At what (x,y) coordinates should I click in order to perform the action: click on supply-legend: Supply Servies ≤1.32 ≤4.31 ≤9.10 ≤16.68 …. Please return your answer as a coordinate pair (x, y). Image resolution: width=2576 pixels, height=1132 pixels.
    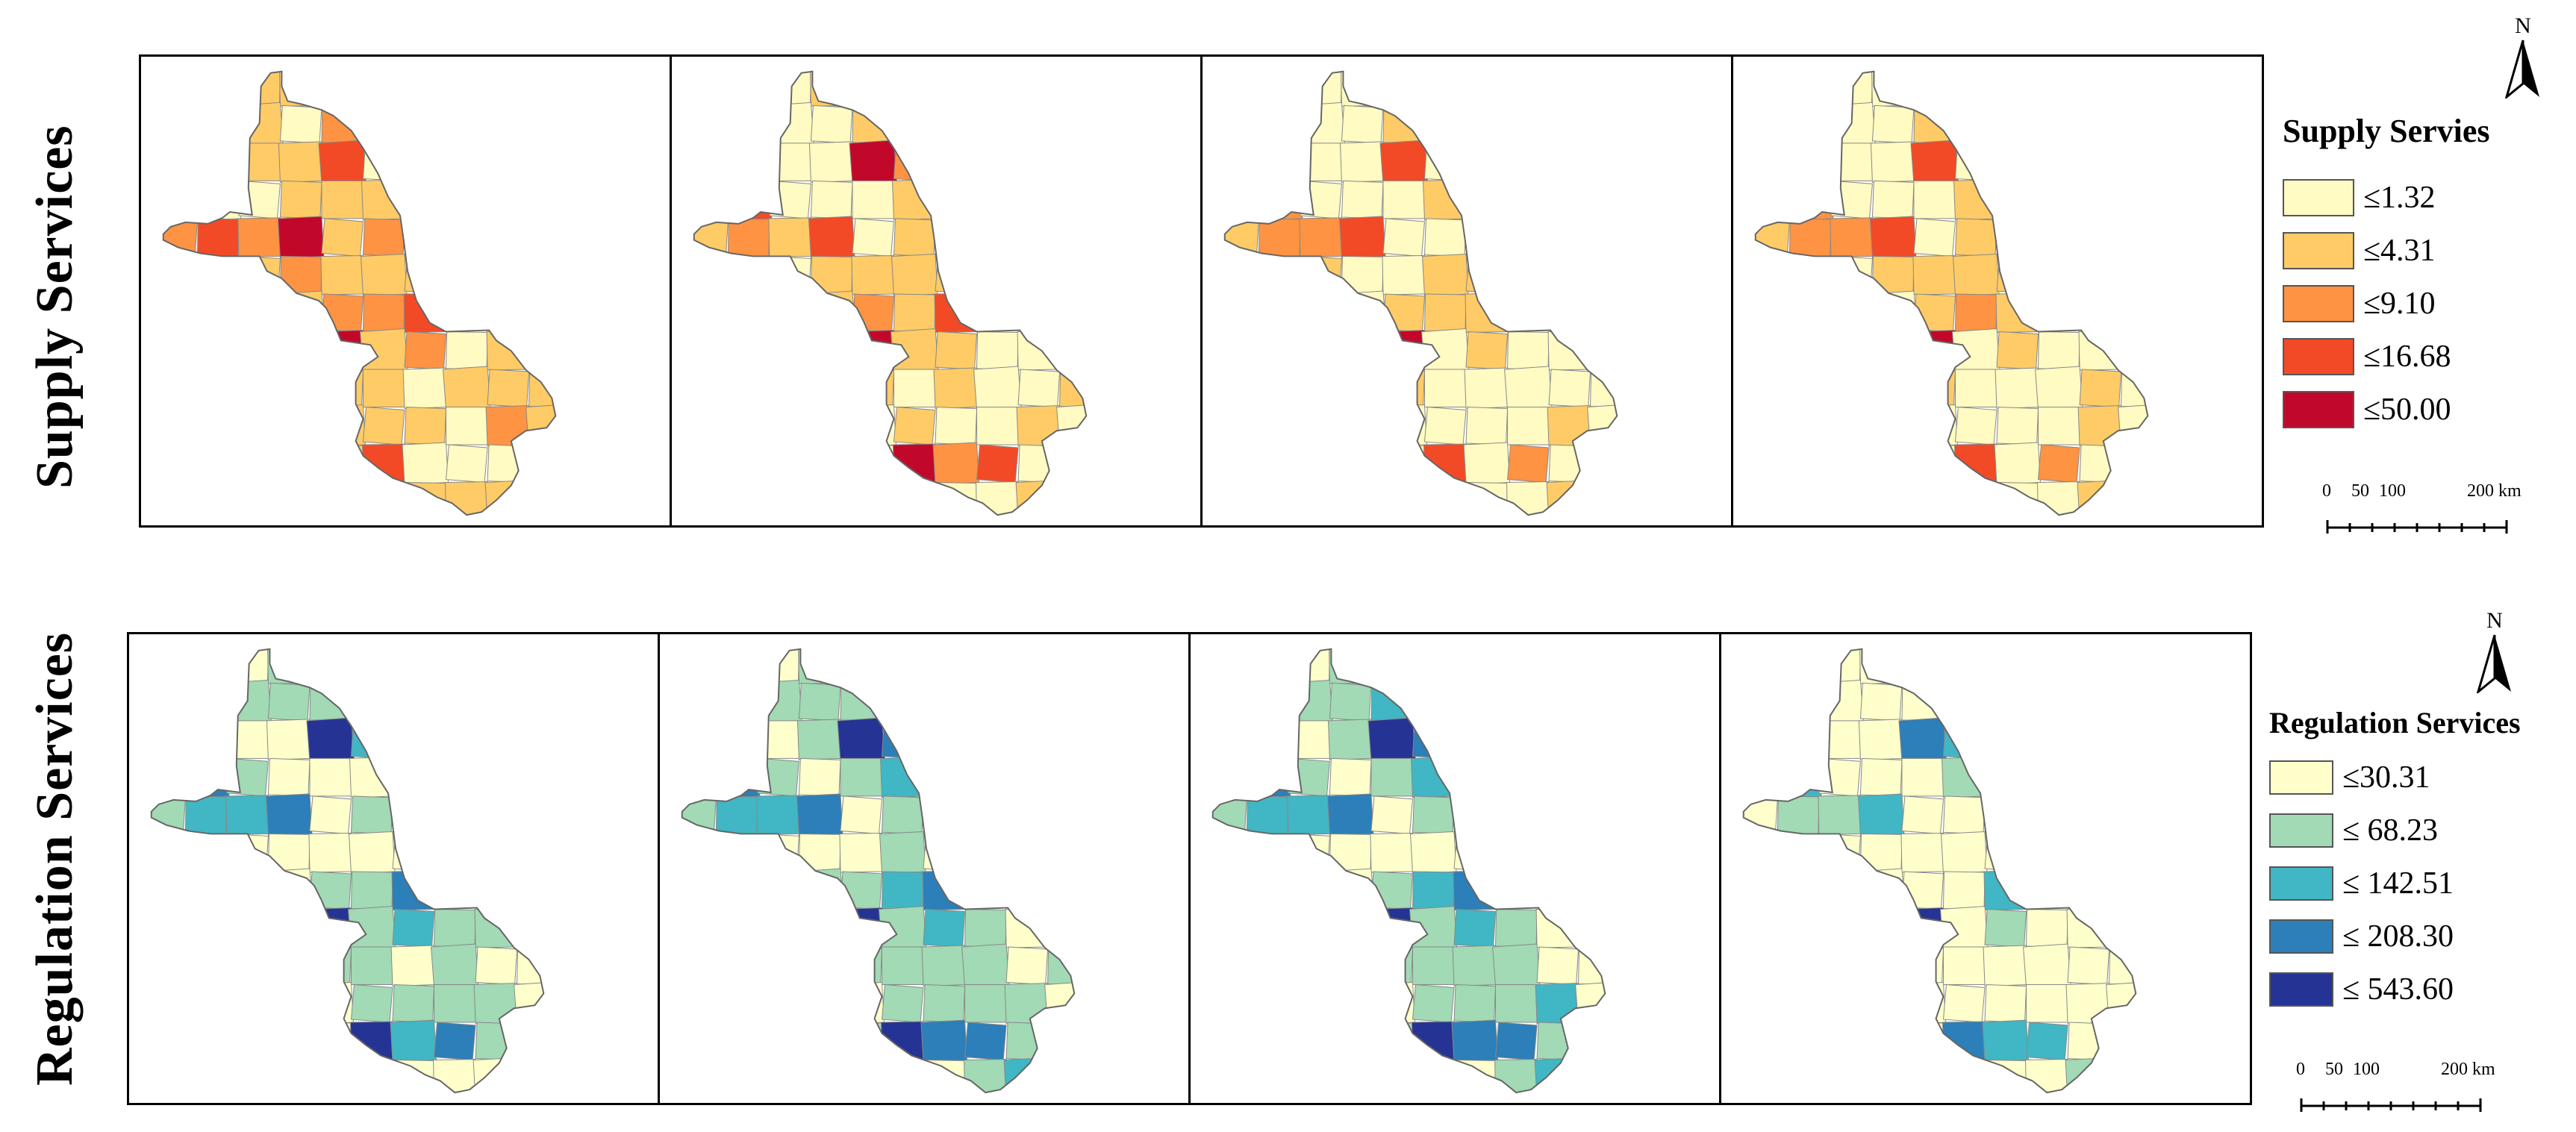
    Looking at the image, I should click on (2386, 275).